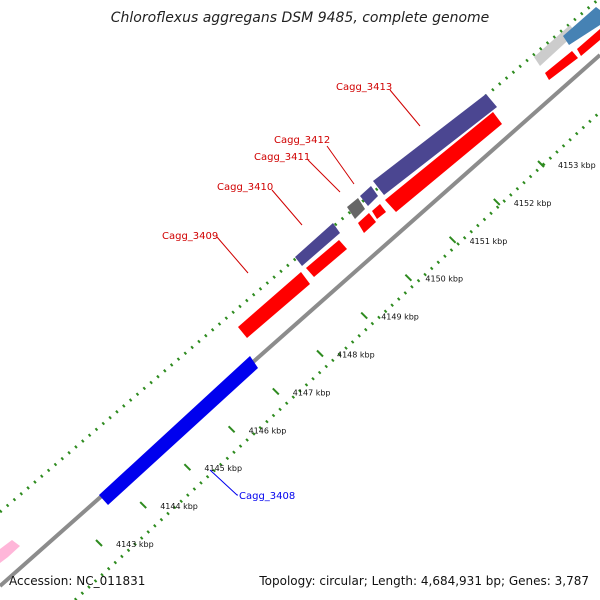 Image resolution: width=600 pixels, height=600 pixels. What do you see at coordinates (245, 187) in the screenshot?
I see `label-cagg-3410: Cagg_3410` at bounding box center [245, 187].